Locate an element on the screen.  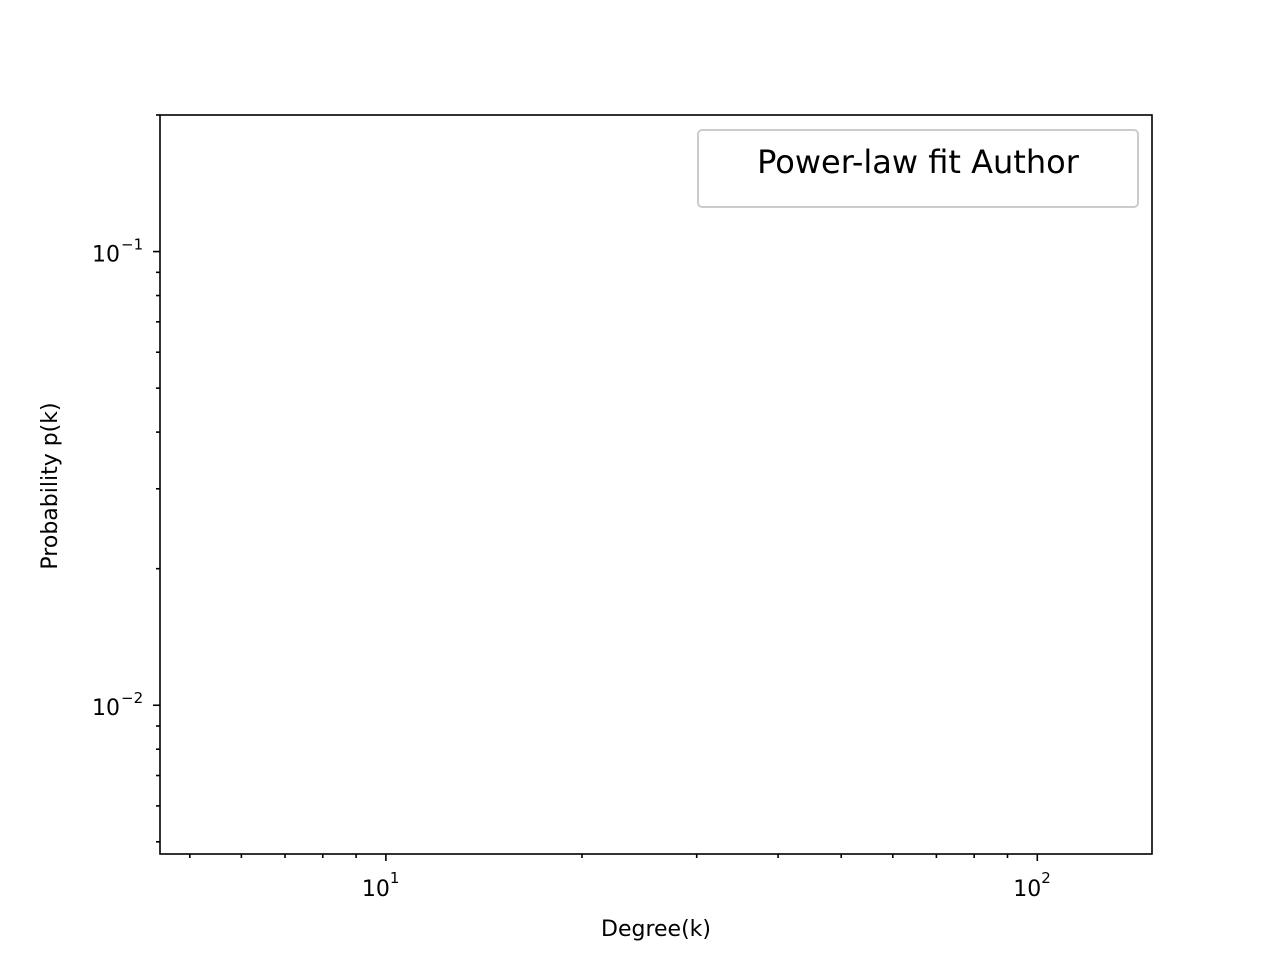
y-tick-label-0.01: 10 −2 is located at coordinates (117, 705).